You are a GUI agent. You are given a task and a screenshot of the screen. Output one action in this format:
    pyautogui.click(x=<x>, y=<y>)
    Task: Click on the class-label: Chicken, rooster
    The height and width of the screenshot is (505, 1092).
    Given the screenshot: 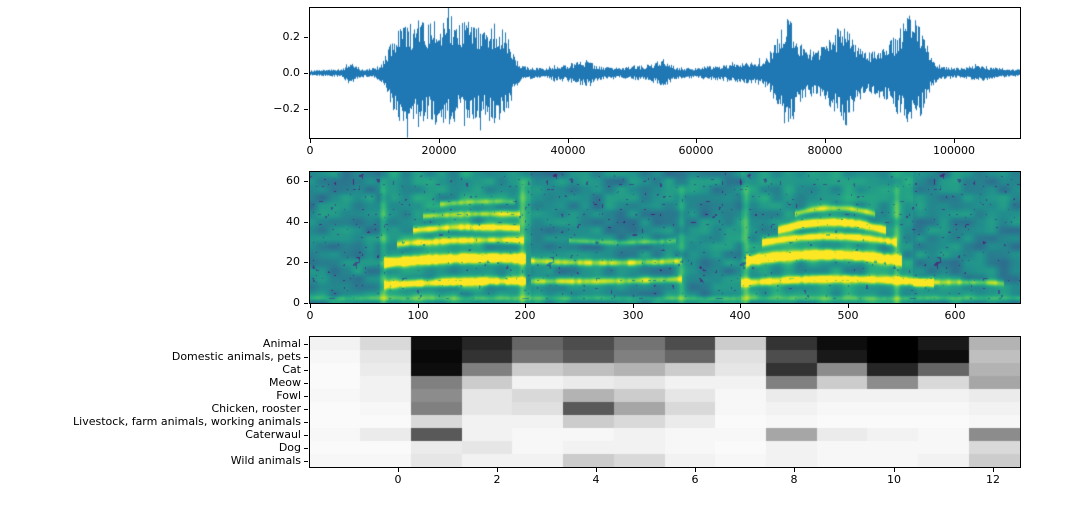 What is the action you would take?
    pyautogui.click(x=256, y=408)
    